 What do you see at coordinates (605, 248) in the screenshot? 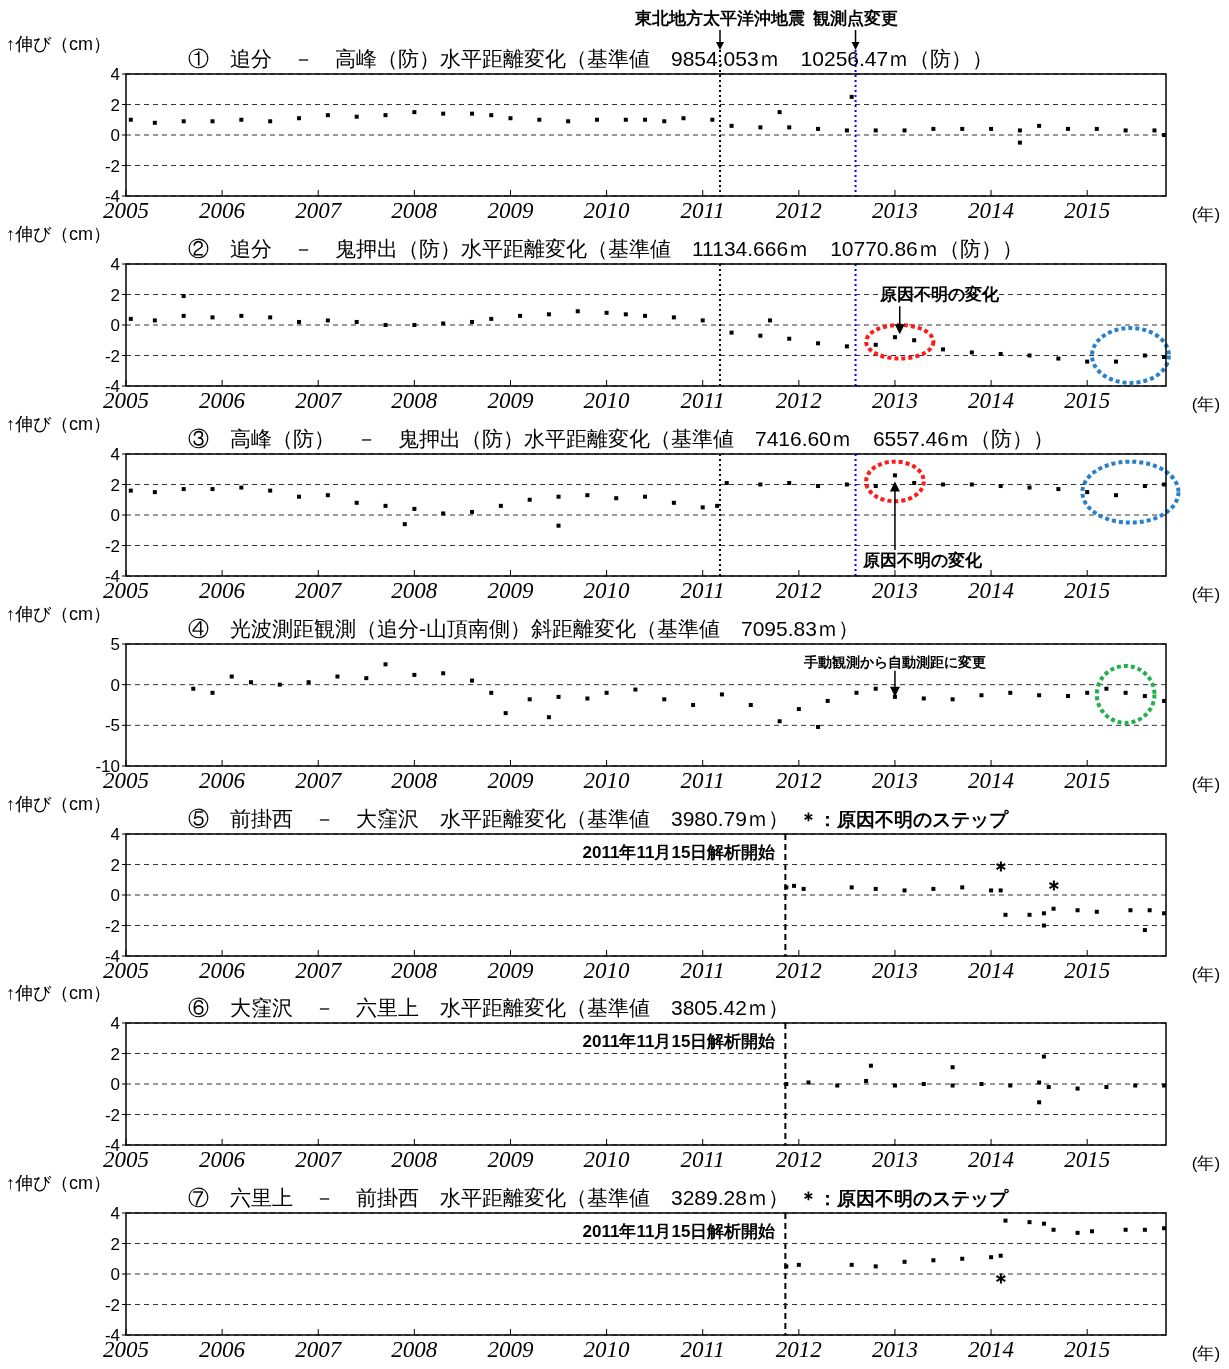
I see `chart-title: ② 追分 － 鬼押出（防）水平距離変化（基準値 11134.666ｍ 10770.86ｍ（防））` at bounding box center [605, 248].